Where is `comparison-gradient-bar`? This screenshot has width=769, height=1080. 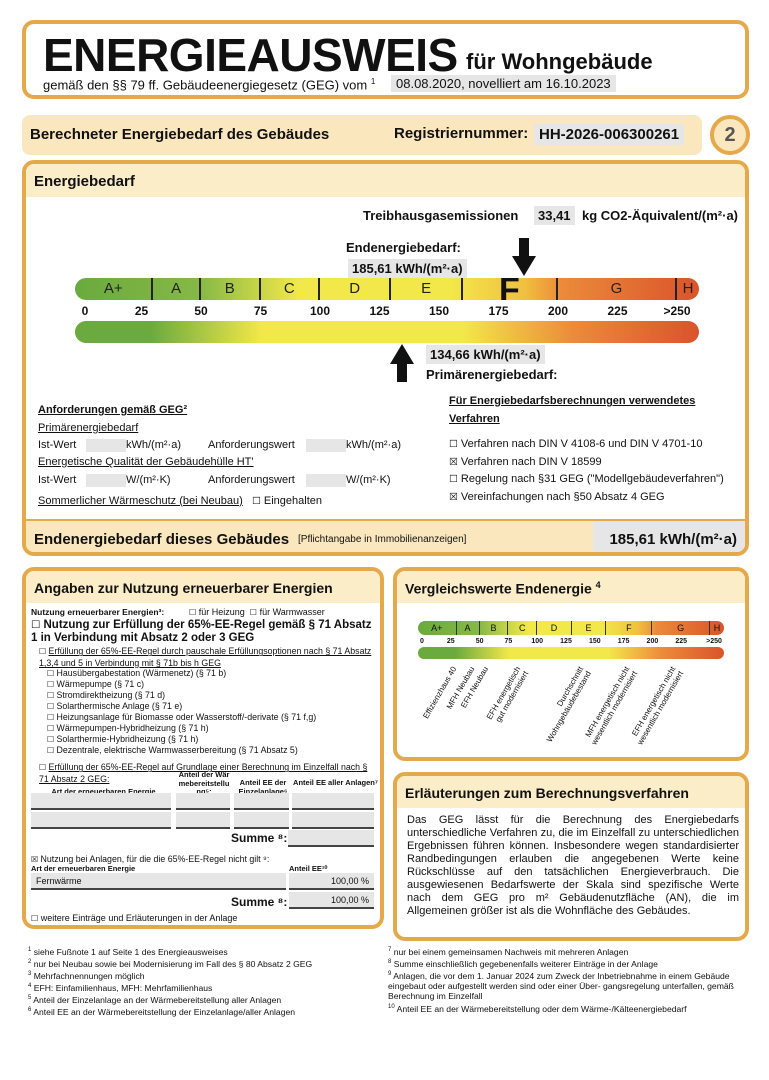
comparison-gradient-bar is located at coordinates (571, 653).